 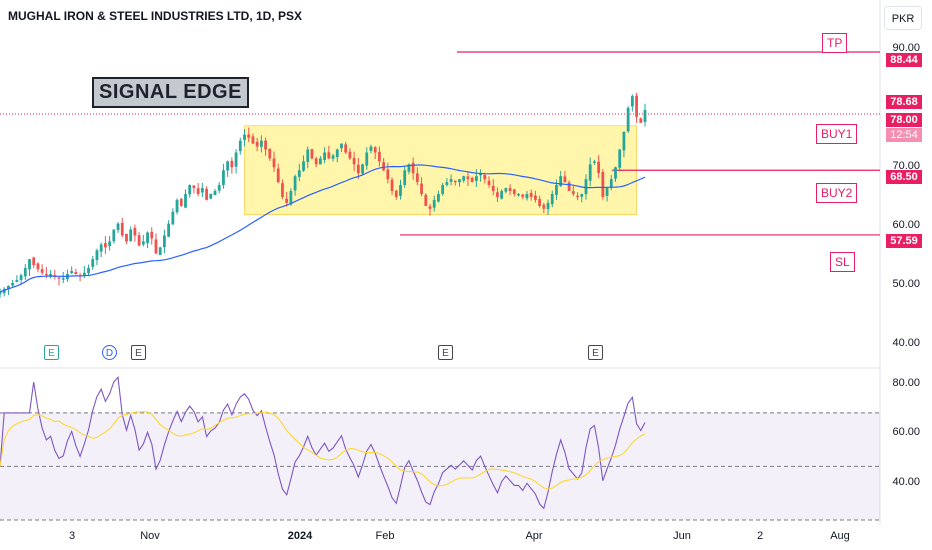 I want to click on buy1-price-tag: 78.00, so click(x=904, y=120).